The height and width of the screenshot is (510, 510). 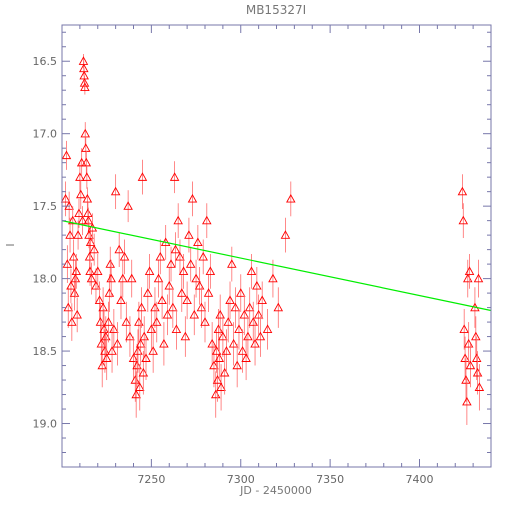 What do you see at coordinates (45, 206) in the screenshot?
I see `y-tick-label: 17.5` at bounding box center [45, 206].